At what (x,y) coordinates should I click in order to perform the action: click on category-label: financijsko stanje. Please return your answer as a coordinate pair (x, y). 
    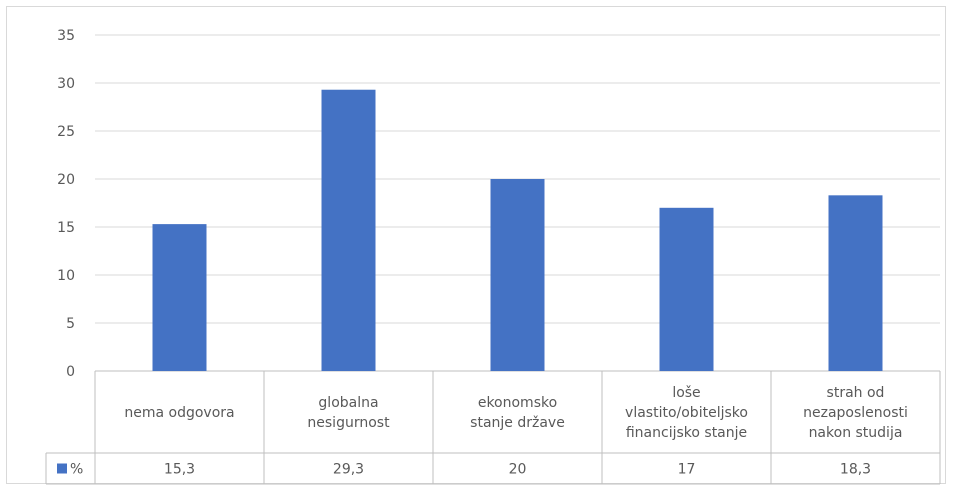
    Looking at the image, I should click on (686, 433).